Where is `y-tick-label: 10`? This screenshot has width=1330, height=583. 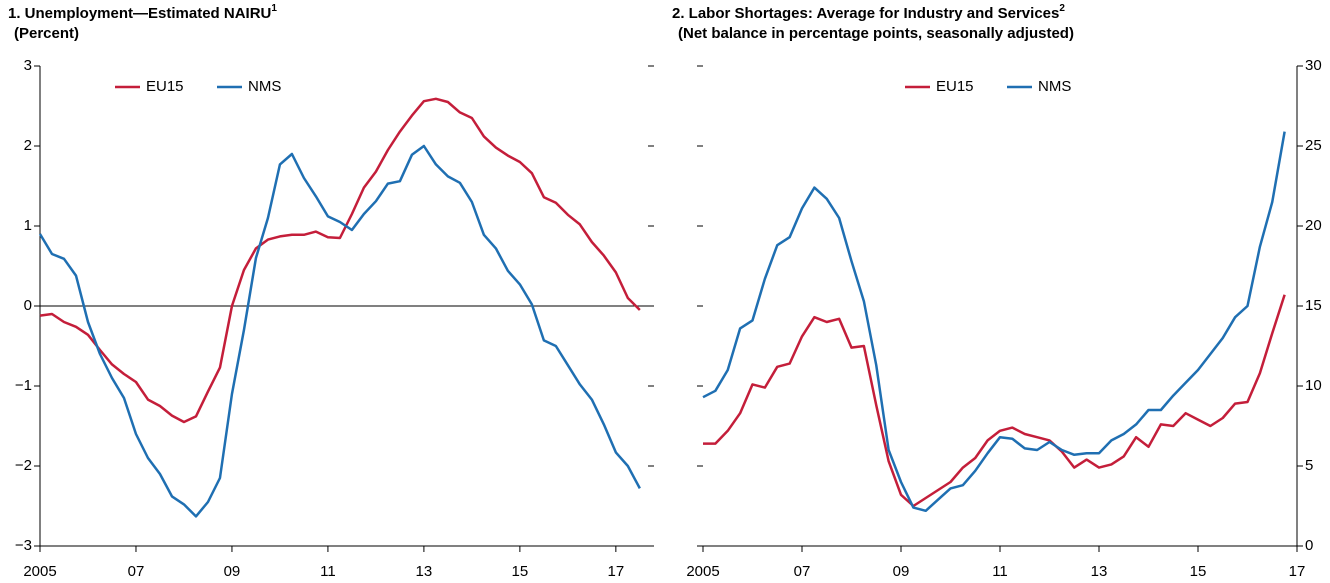 y-tick-label: 10 is located at coordinates (1313, 385).